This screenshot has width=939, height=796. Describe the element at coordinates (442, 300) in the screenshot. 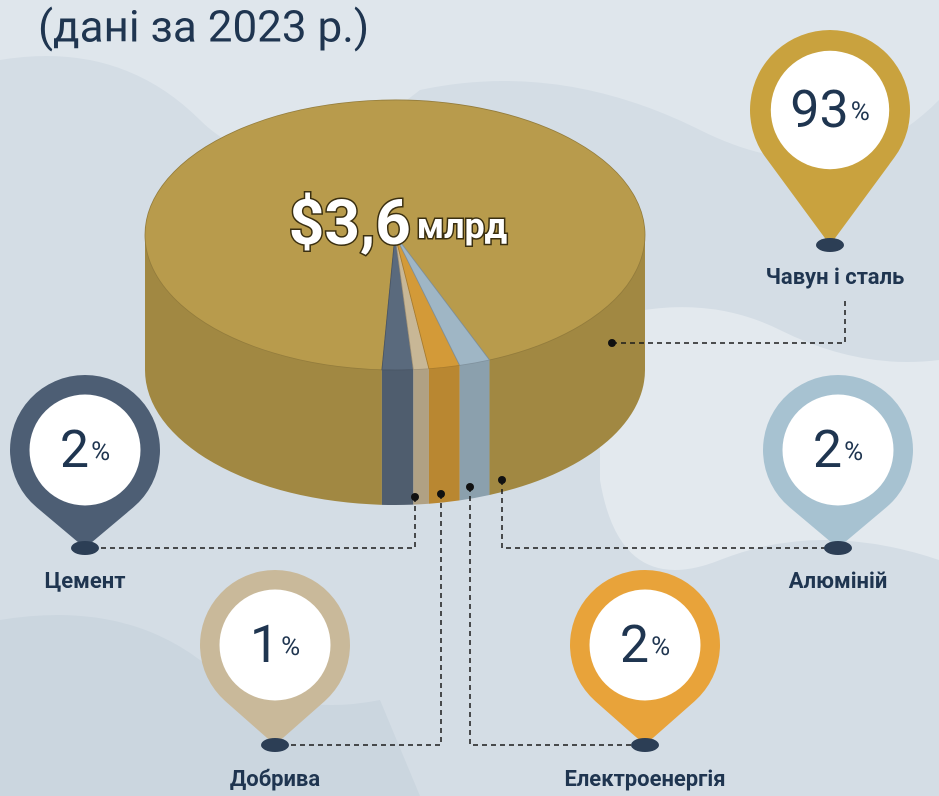

I see `pie-slice` at that location.